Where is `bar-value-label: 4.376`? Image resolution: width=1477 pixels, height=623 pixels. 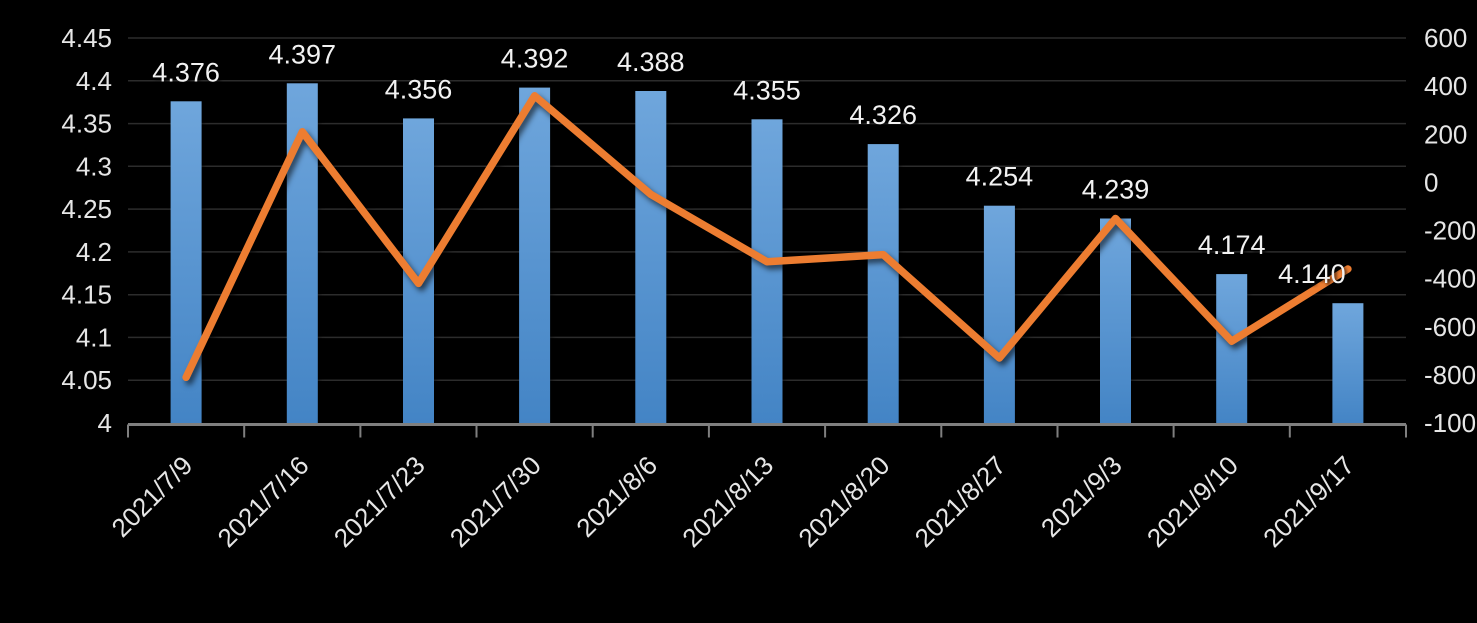 bar-value-label: 4.376 is located at coordinates (186, 72).